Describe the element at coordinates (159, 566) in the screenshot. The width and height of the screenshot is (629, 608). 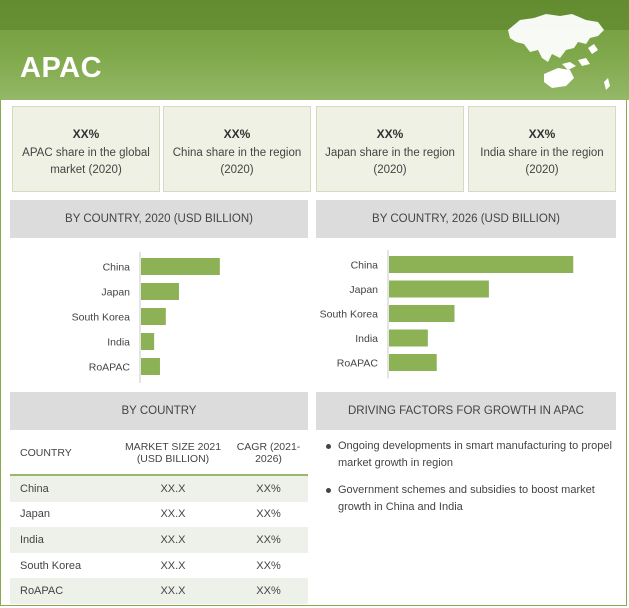
I see `table-row: South Korea XX.X XX%` at that location.